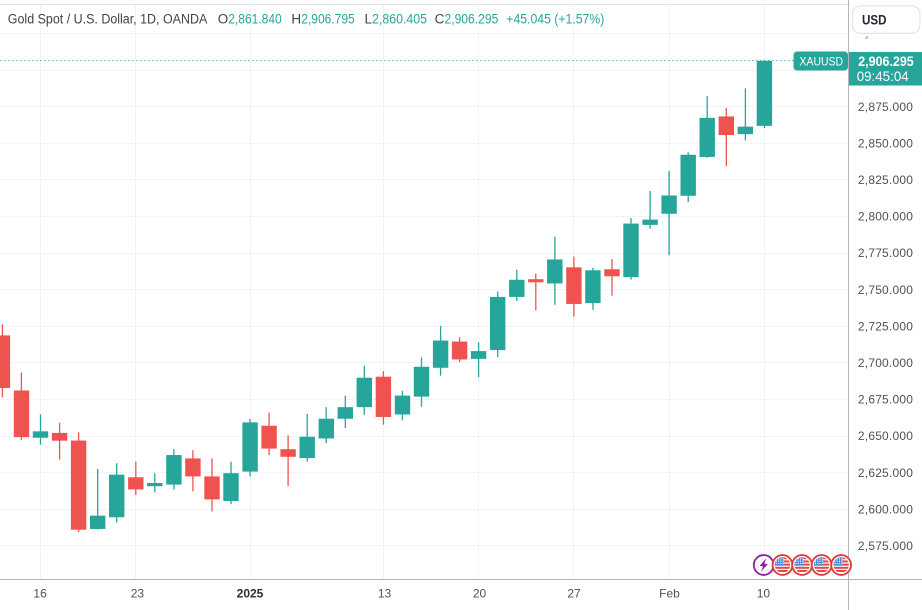 The width and height of the screenshot is (922, 610). Describe the element at coordinates (885, 436) in the screenshot. I see `svg-text: 2,650.000` at that location.